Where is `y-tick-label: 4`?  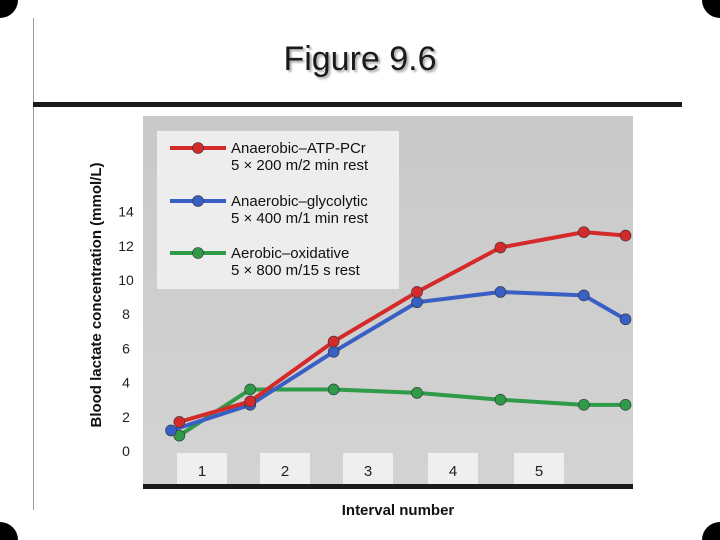
y-tick-label: 4 is located at coordinates (126, 383).